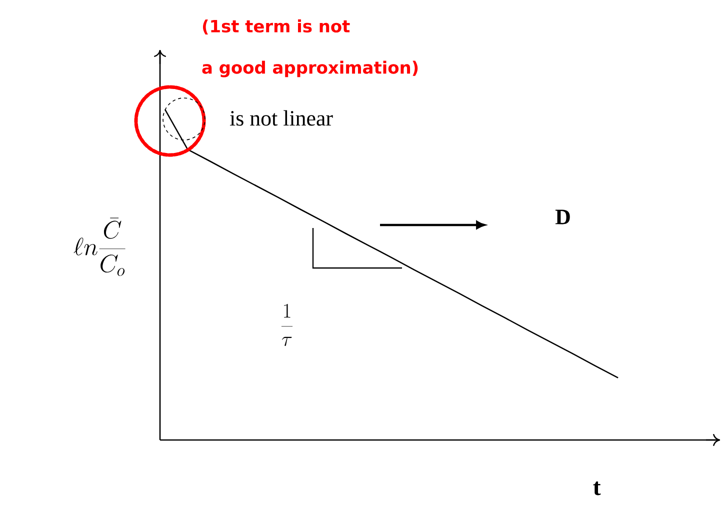 This screenshot has width=724, height=512. I want to click on x-axis-title: t, so click(597, 489).